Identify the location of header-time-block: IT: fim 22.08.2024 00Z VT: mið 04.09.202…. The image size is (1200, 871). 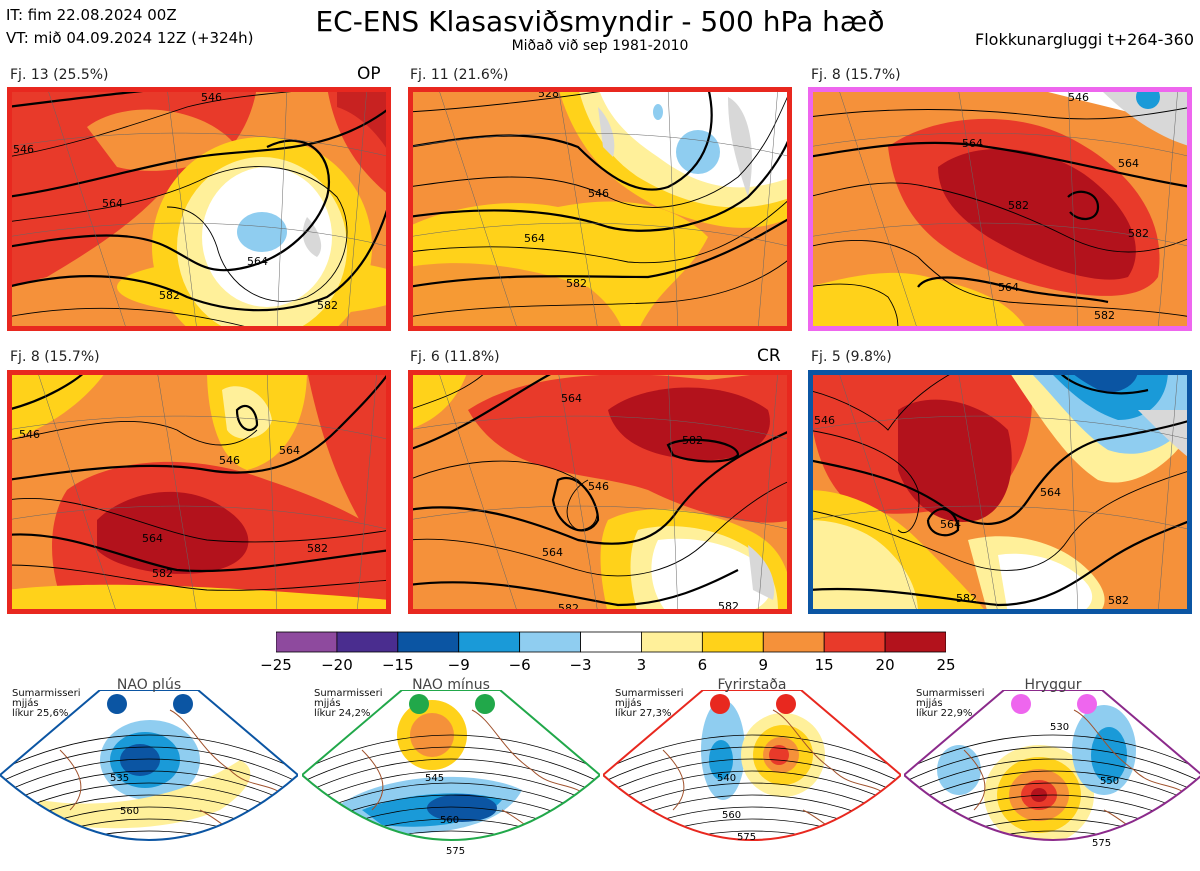
(130, 27).